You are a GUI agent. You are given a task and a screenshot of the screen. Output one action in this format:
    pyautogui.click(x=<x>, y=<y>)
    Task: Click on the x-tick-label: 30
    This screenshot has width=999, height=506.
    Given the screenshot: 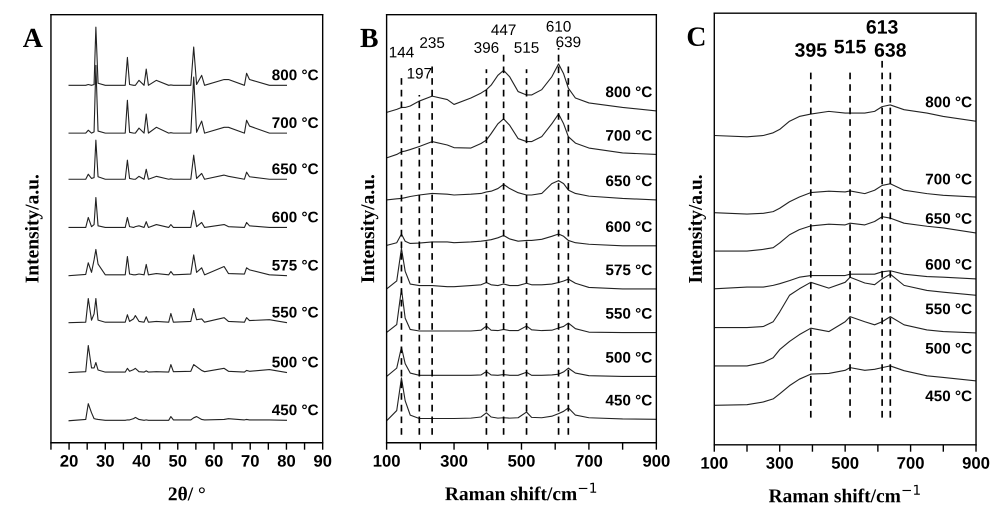 What is the action you would take?
    pyautogui.click(x=105, y=460)
    